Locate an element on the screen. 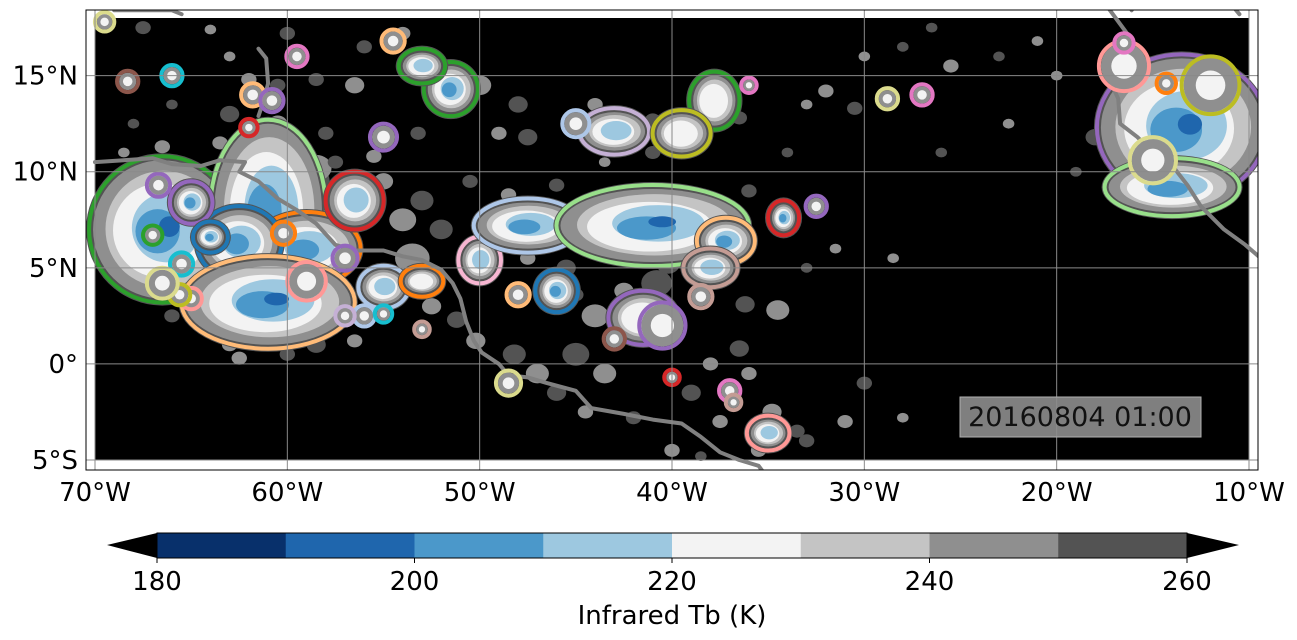 Image resolution: width=1297 pixels, height=640 pixels. lon-tick-label: 50°W is located at coordinates (480, 493).